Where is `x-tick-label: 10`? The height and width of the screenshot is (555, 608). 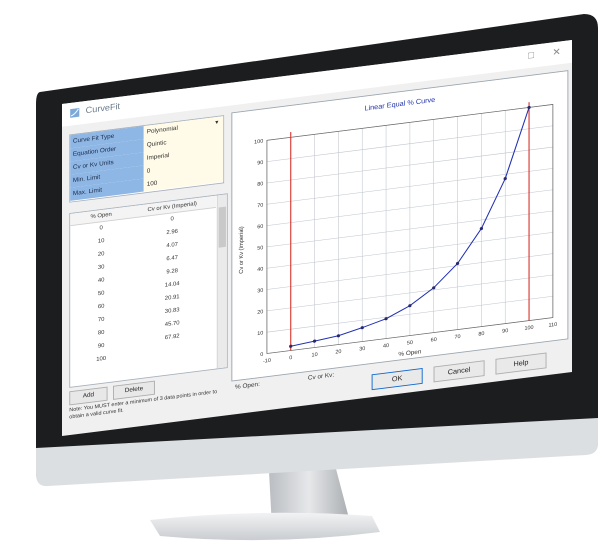 x-tick-label: 10 is located at coordinates (315, 355).